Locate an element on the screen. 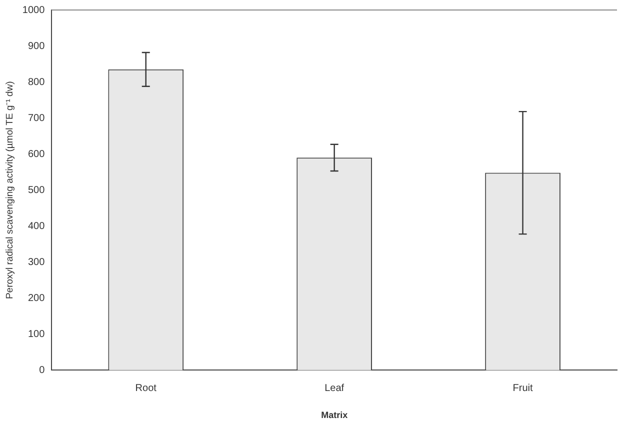 The image size is (621, 425). y-tick-label: 300 is located at coordinates (37, 262).